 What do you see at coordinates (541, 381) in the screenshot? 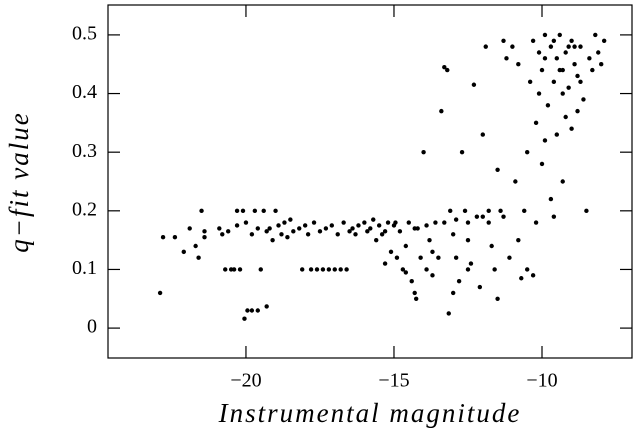
I see `x-tick-label: −10` at bounding box center [541, 381].